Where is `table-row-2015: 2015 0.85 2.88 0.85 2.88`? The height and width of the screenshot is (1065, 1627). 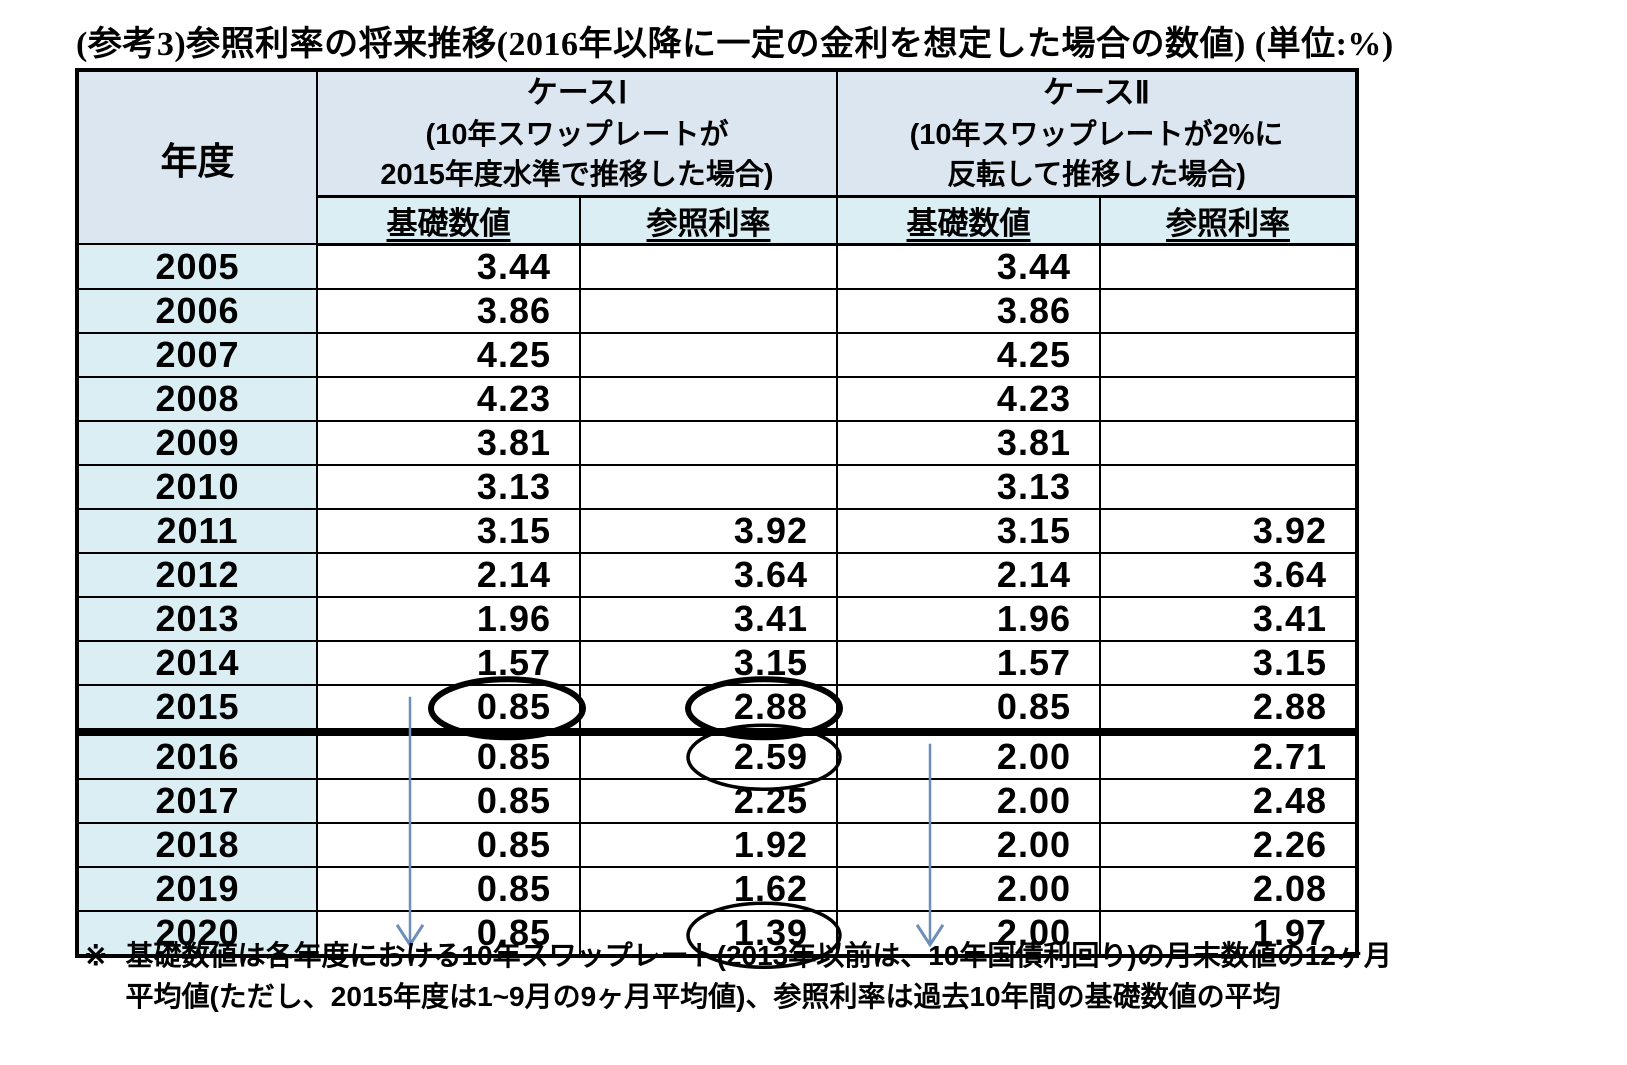 table-row-2015: 2015 0.85 2.88 0.85 2.88 is located at coordinates (717, 709).